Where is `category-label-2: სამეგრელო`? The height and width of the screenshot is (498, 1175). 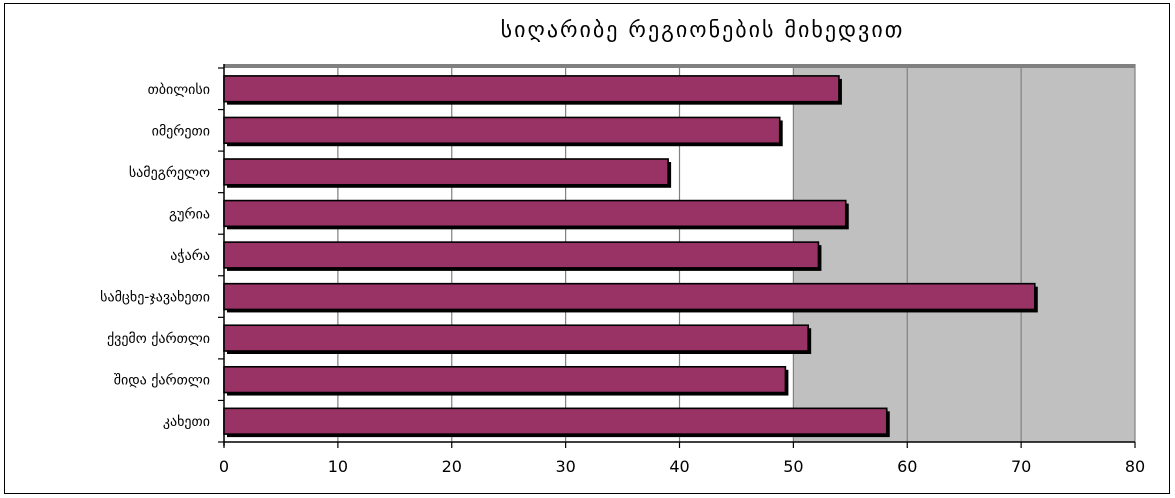 category-label-2: სამეგრელო is located at coordinates (169, 172).